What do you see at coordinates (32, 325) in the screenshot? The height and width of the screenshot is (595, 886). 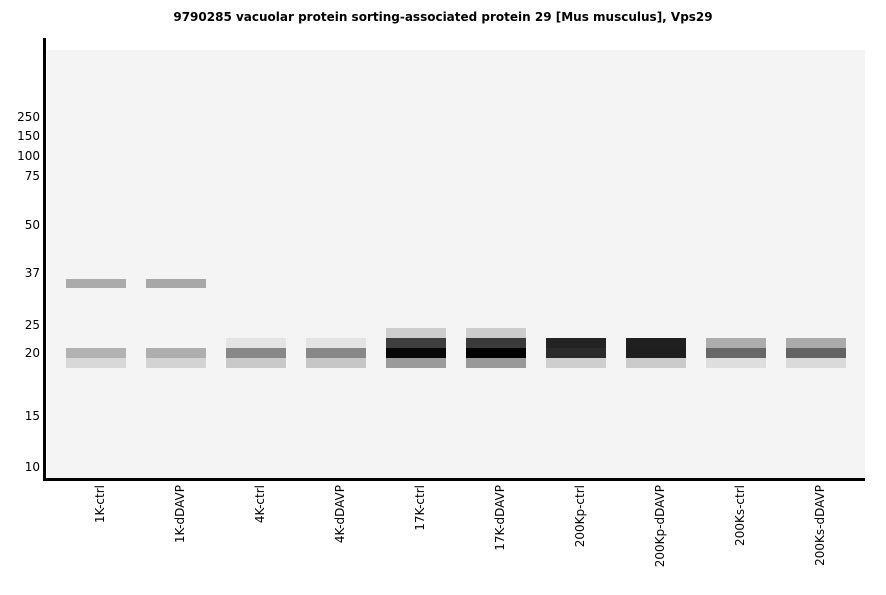 I see `y-tick-label: 25` at bounding box center [32, 325].